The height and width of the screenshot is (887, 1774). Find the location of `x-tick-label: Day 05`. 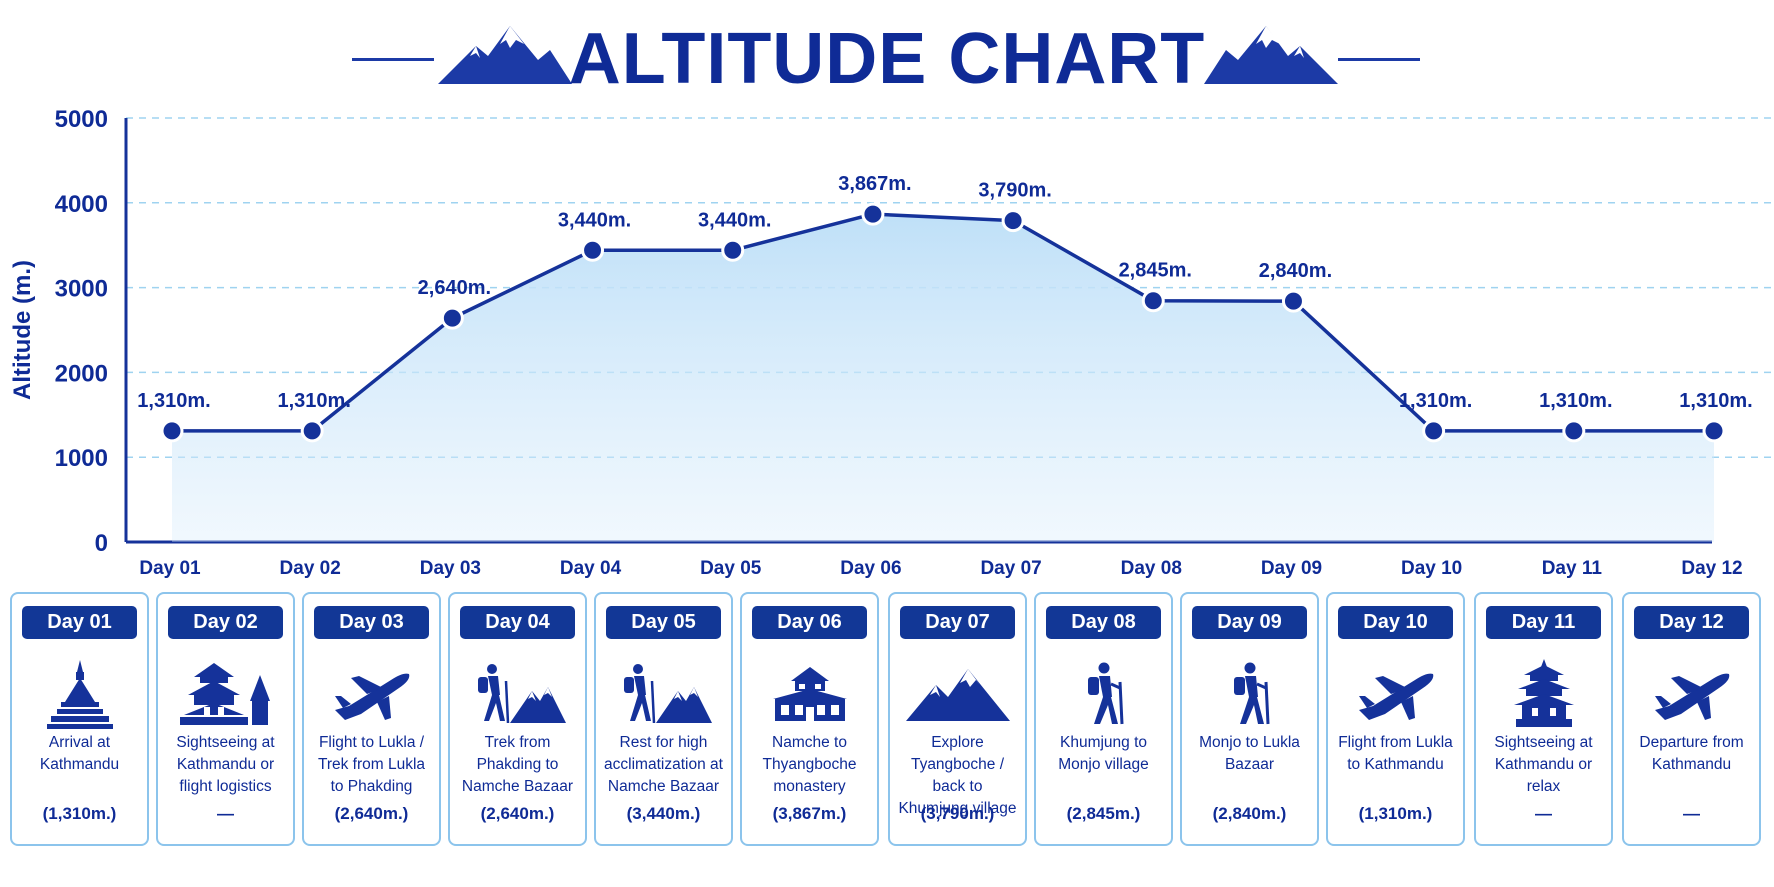

x-tick-label: Day 05 is located at coordinates (731, 568).